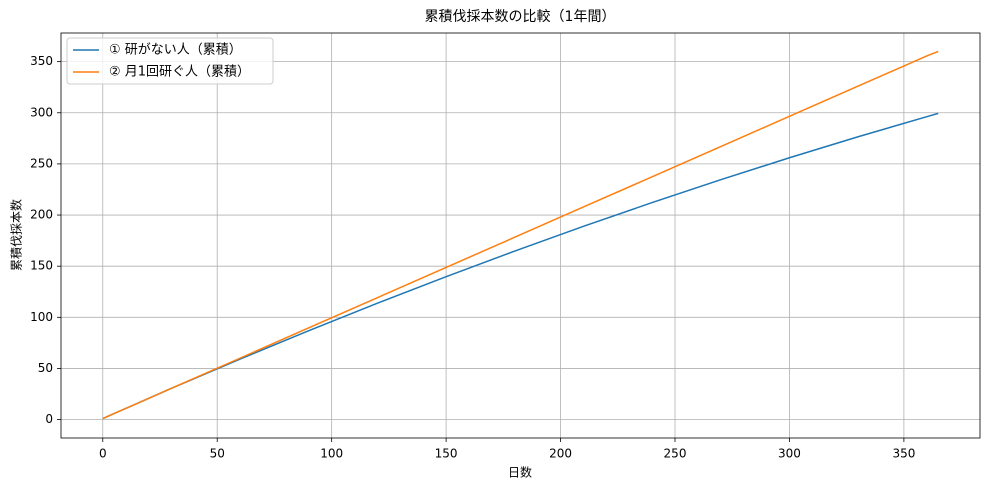 The image size is (989, 490). Describe the element at coordinates (560, 454) in the screenshot. I see `x-tick-label: 200` at that location.